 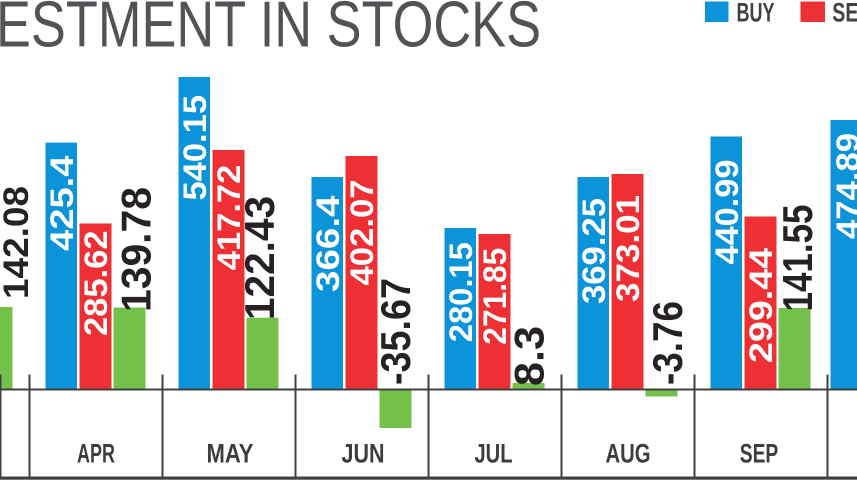 I want to click on svg-text: BUY, so click(x=756, y=14).